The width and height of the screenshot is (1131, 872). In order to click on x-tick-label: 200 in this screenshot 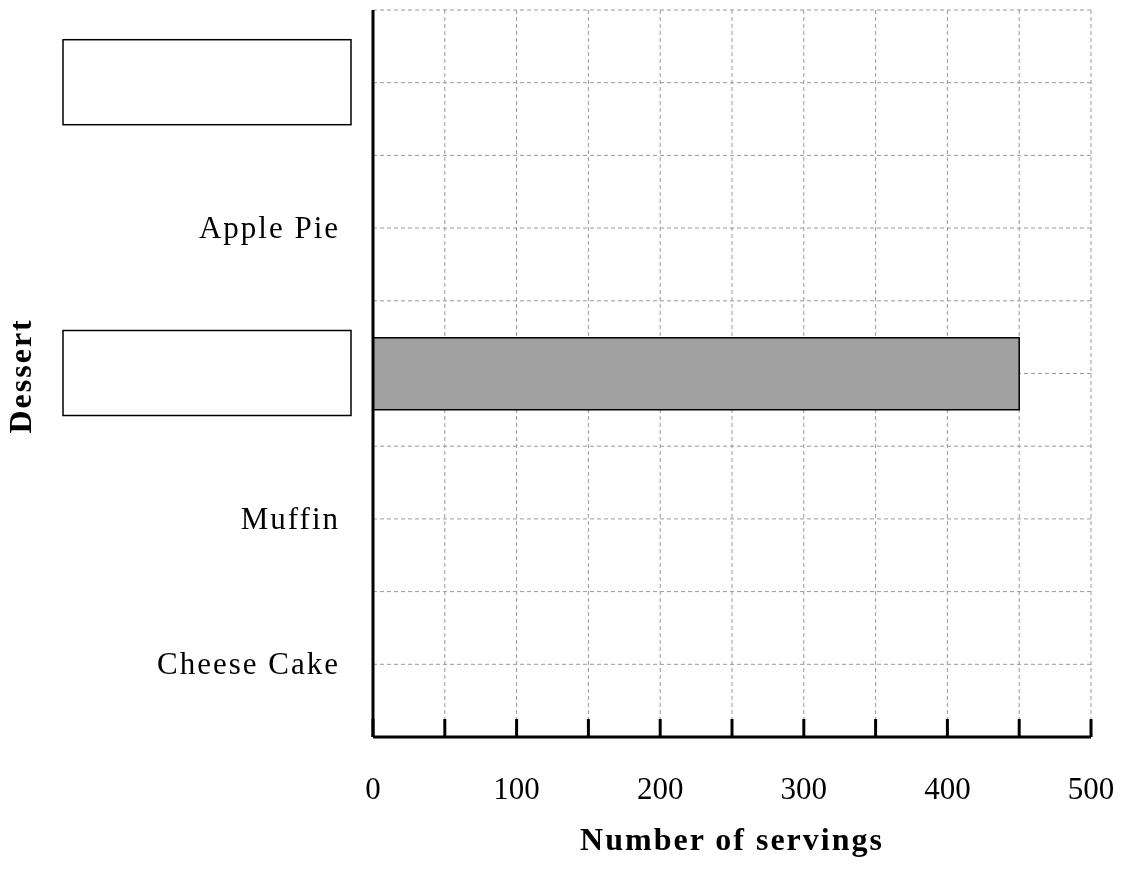, I will do `click(660, 789)`.